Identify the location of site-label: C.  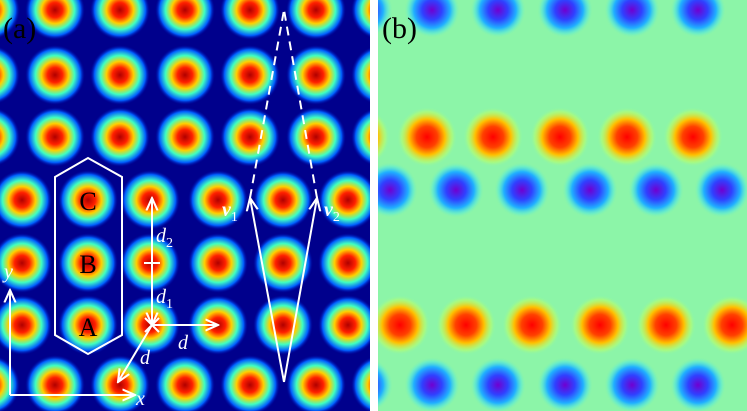
(87, 201).